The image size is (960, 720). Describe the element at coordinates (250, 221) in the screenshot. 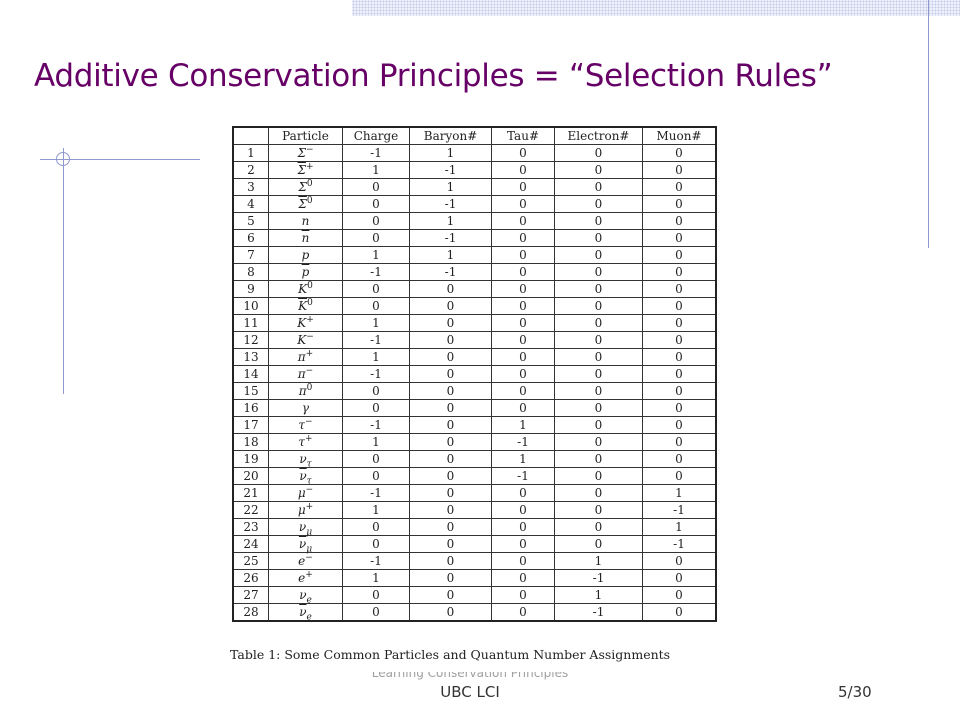

I see `row-index: 5` at that location.